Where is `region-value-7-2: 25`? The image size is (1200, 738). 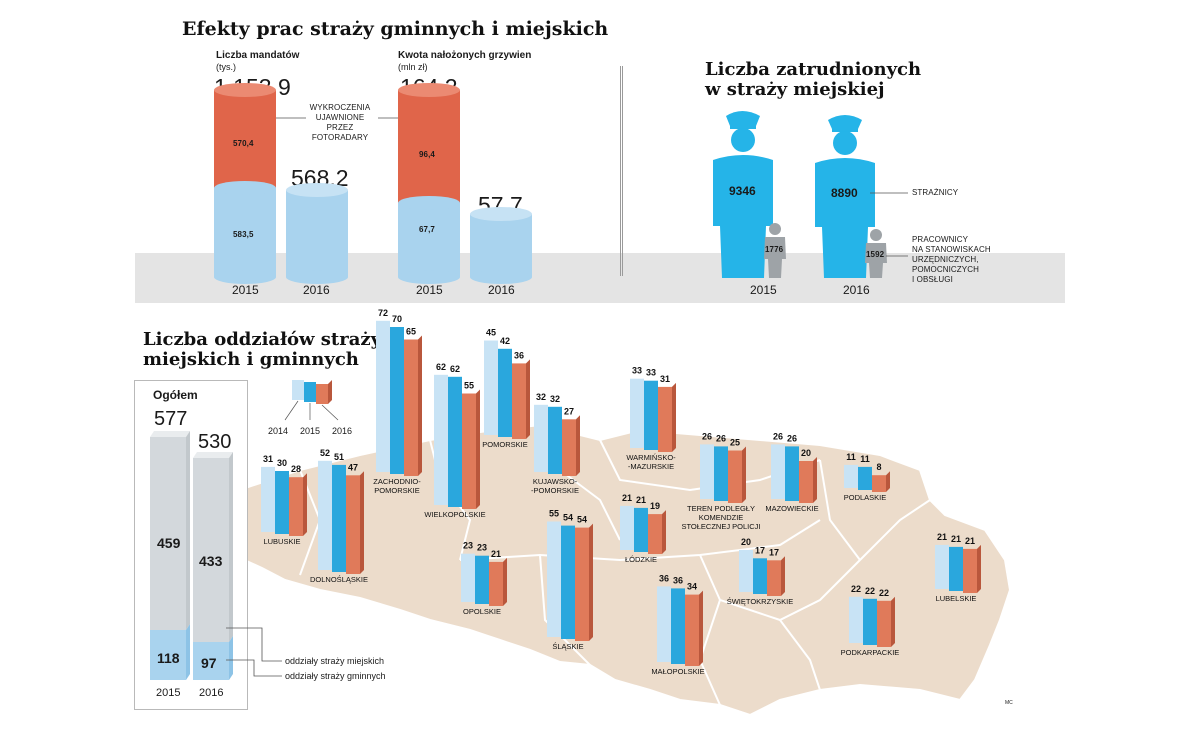 region-value-7-2: 25 is located at coordinates (735, 443).